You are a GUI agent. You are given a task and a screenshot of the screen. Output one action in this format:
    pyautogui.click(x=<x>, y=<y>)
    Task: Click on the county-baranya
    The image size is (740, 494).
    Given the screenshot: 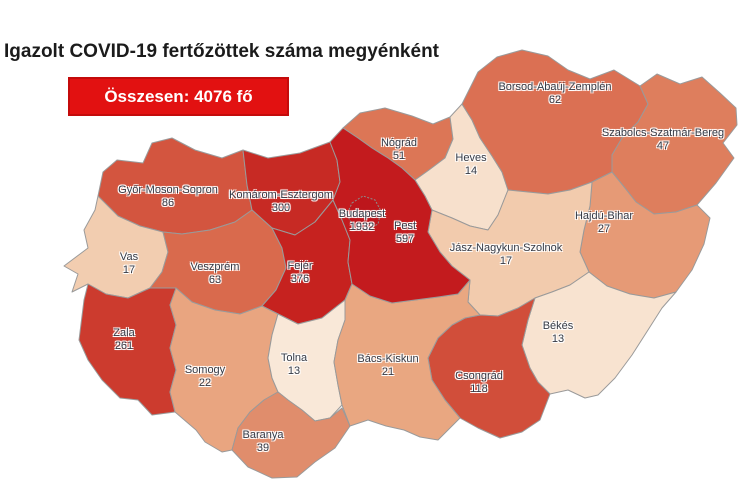 What is the action you would take?
    pyautogui.click(x=291, y=435)
    